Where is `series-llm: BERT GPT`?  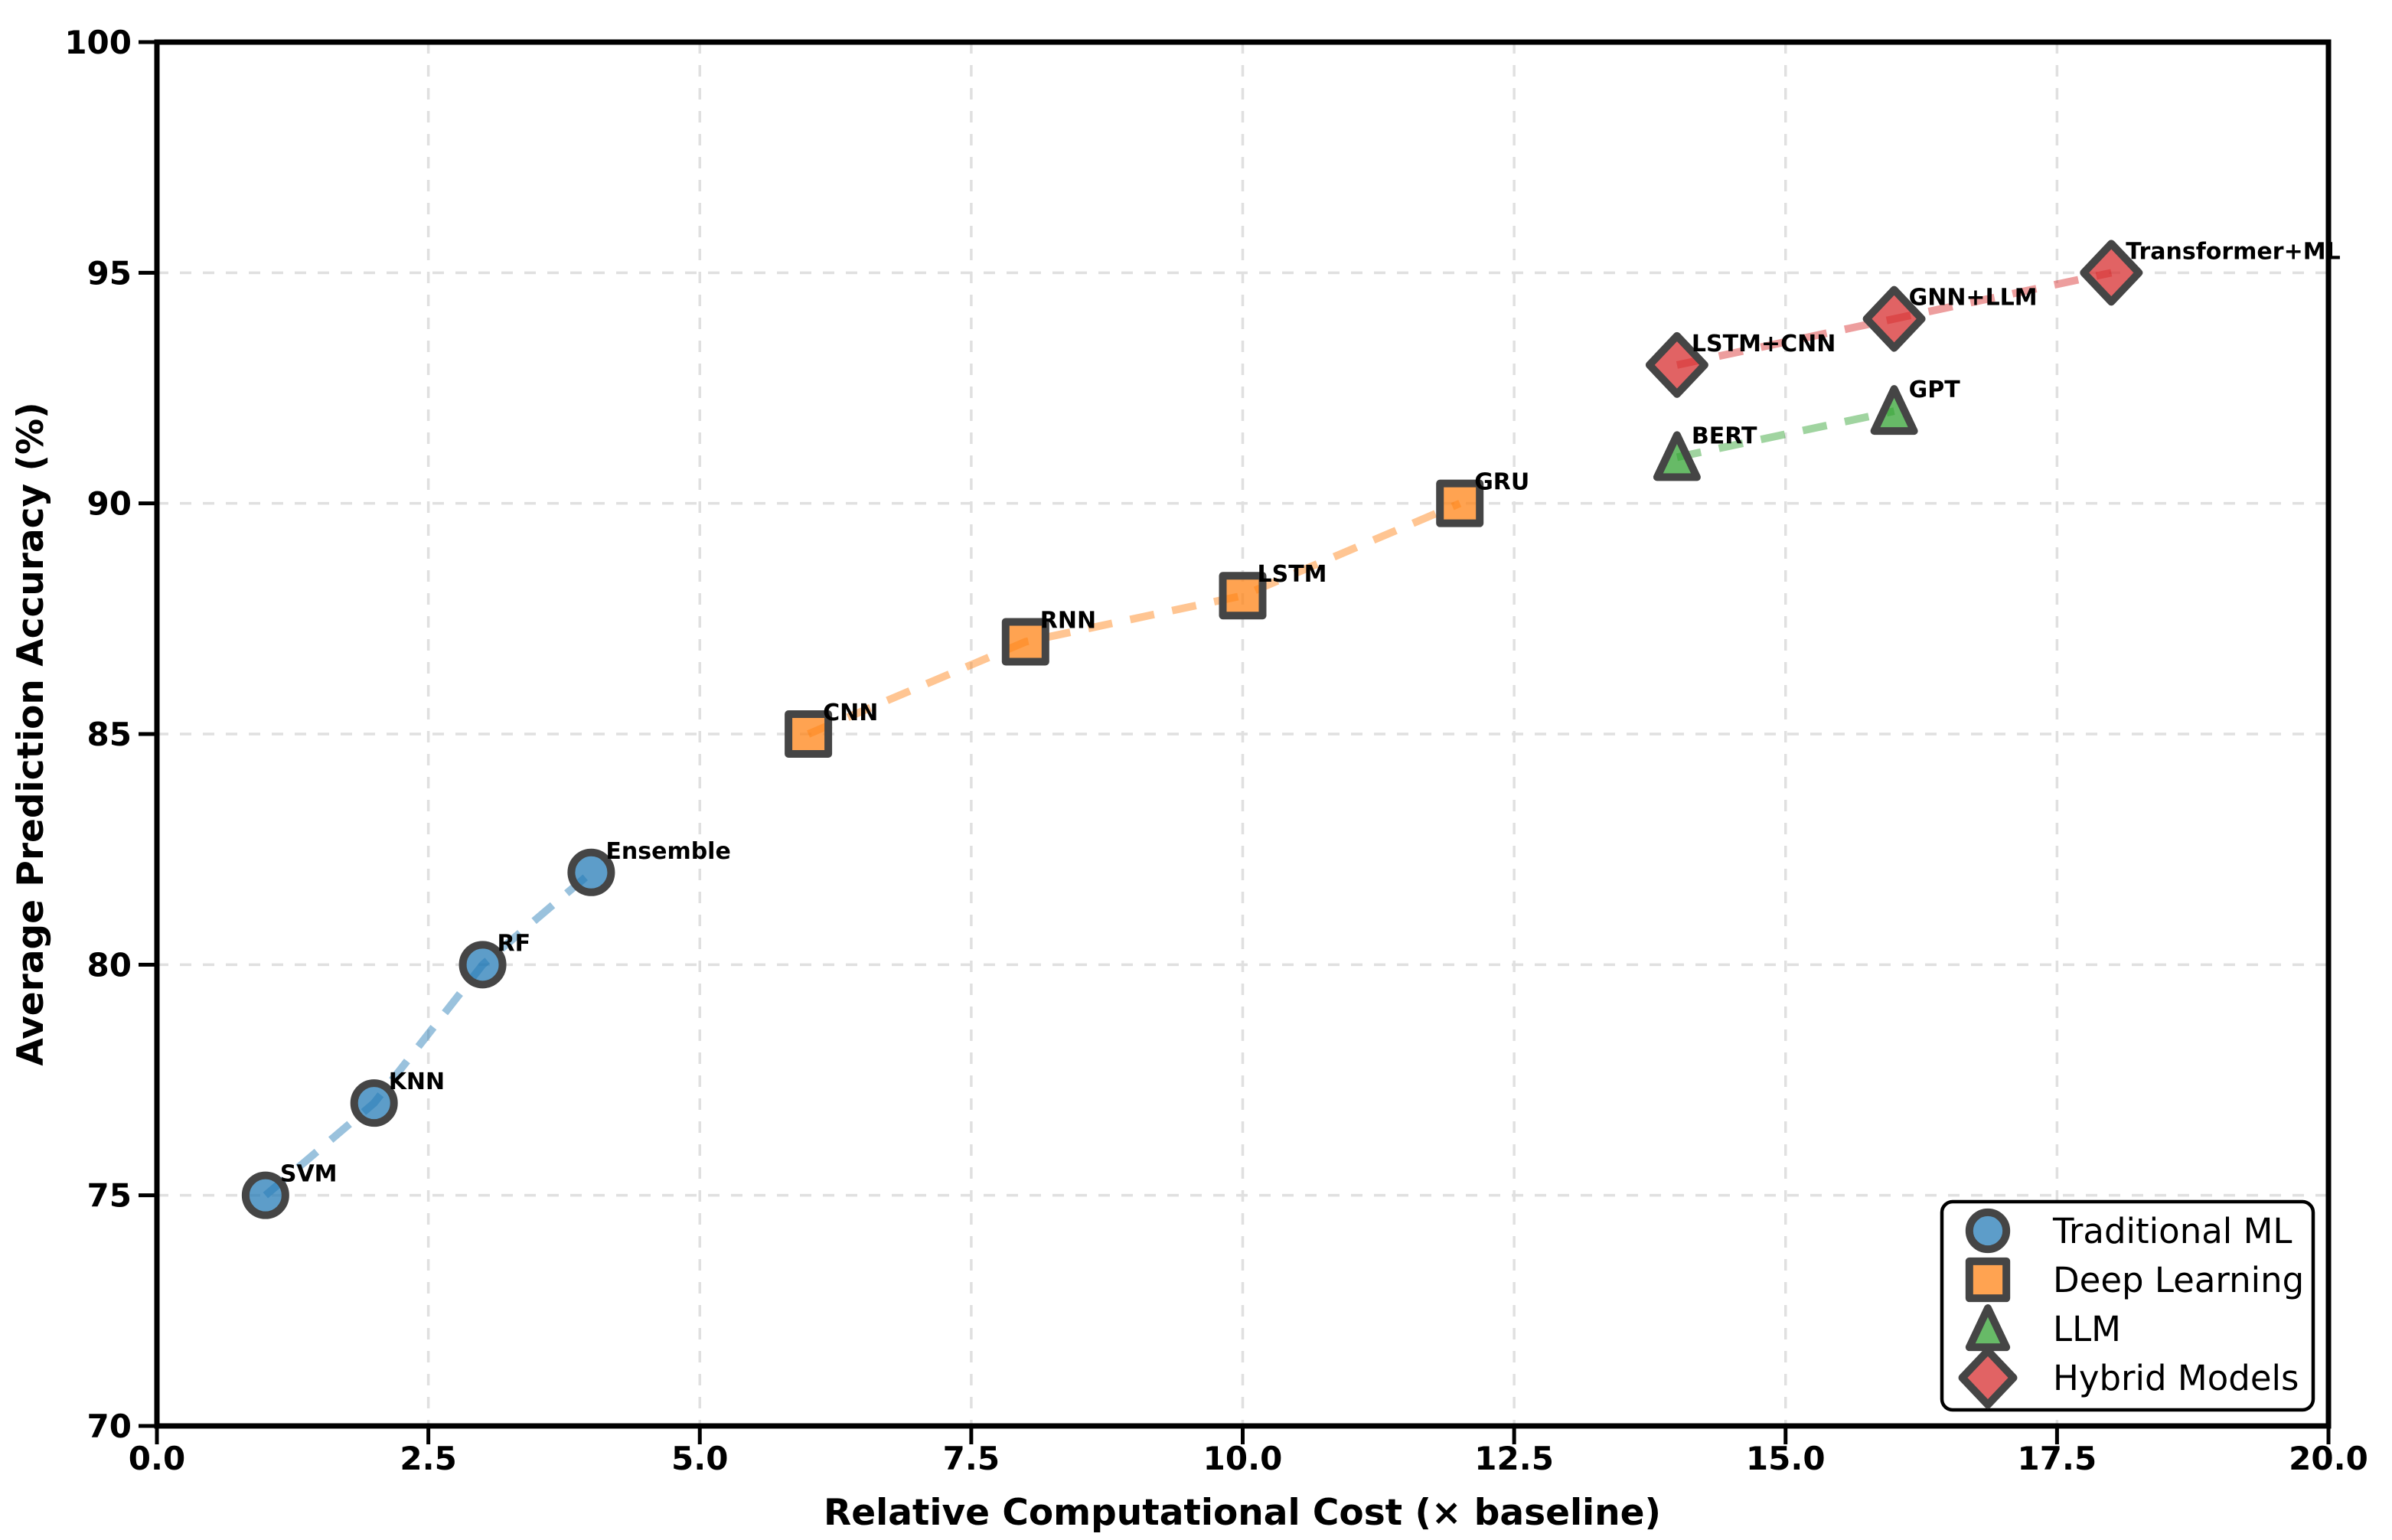 series-llm: BERT GPT is located at coordinates (1807, 429).